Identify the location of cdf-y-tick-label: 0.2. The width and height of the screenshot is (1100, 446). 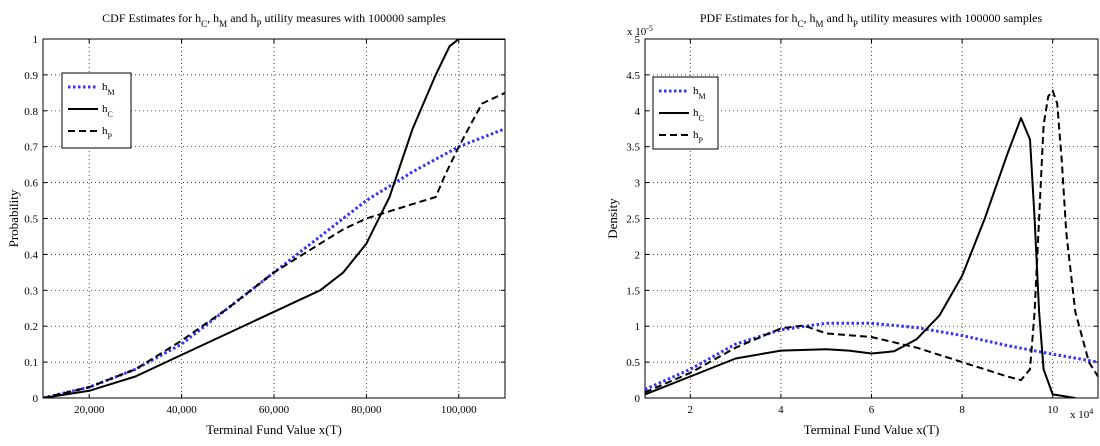
(31, 327).